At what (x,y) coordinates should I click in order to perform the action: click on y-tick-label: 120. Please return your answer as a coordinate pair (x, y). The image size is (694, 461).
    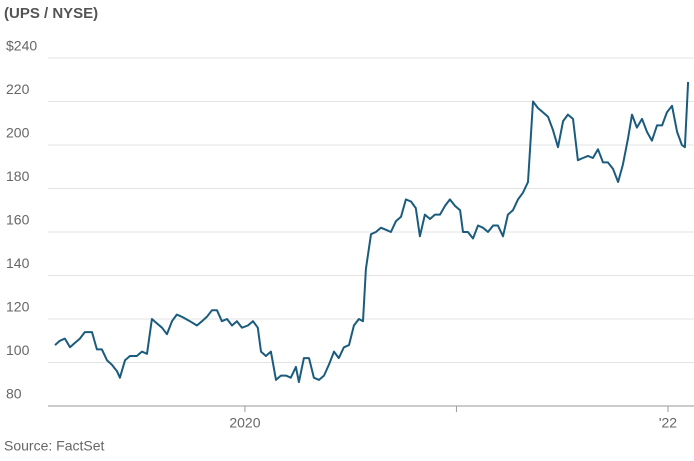
    Looking at the image, I should click on (18, 307).